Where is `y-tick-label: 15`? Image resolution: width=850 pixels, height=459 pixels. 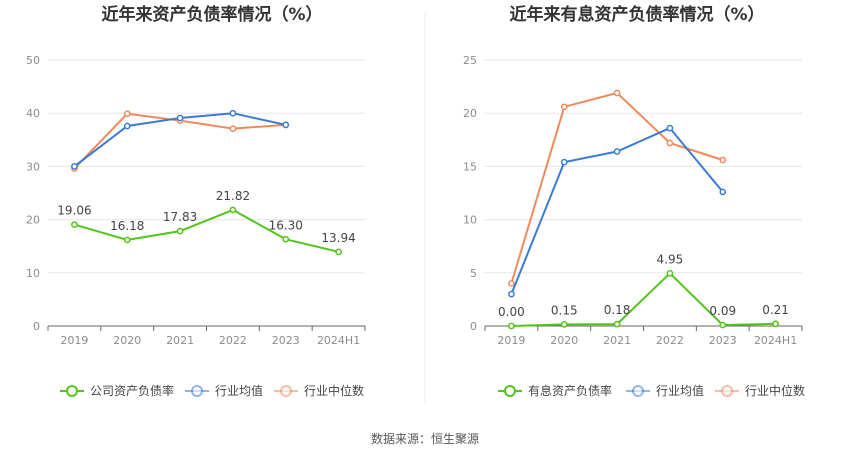
y-tick-label: 15 is located at coordinates (470, 166).